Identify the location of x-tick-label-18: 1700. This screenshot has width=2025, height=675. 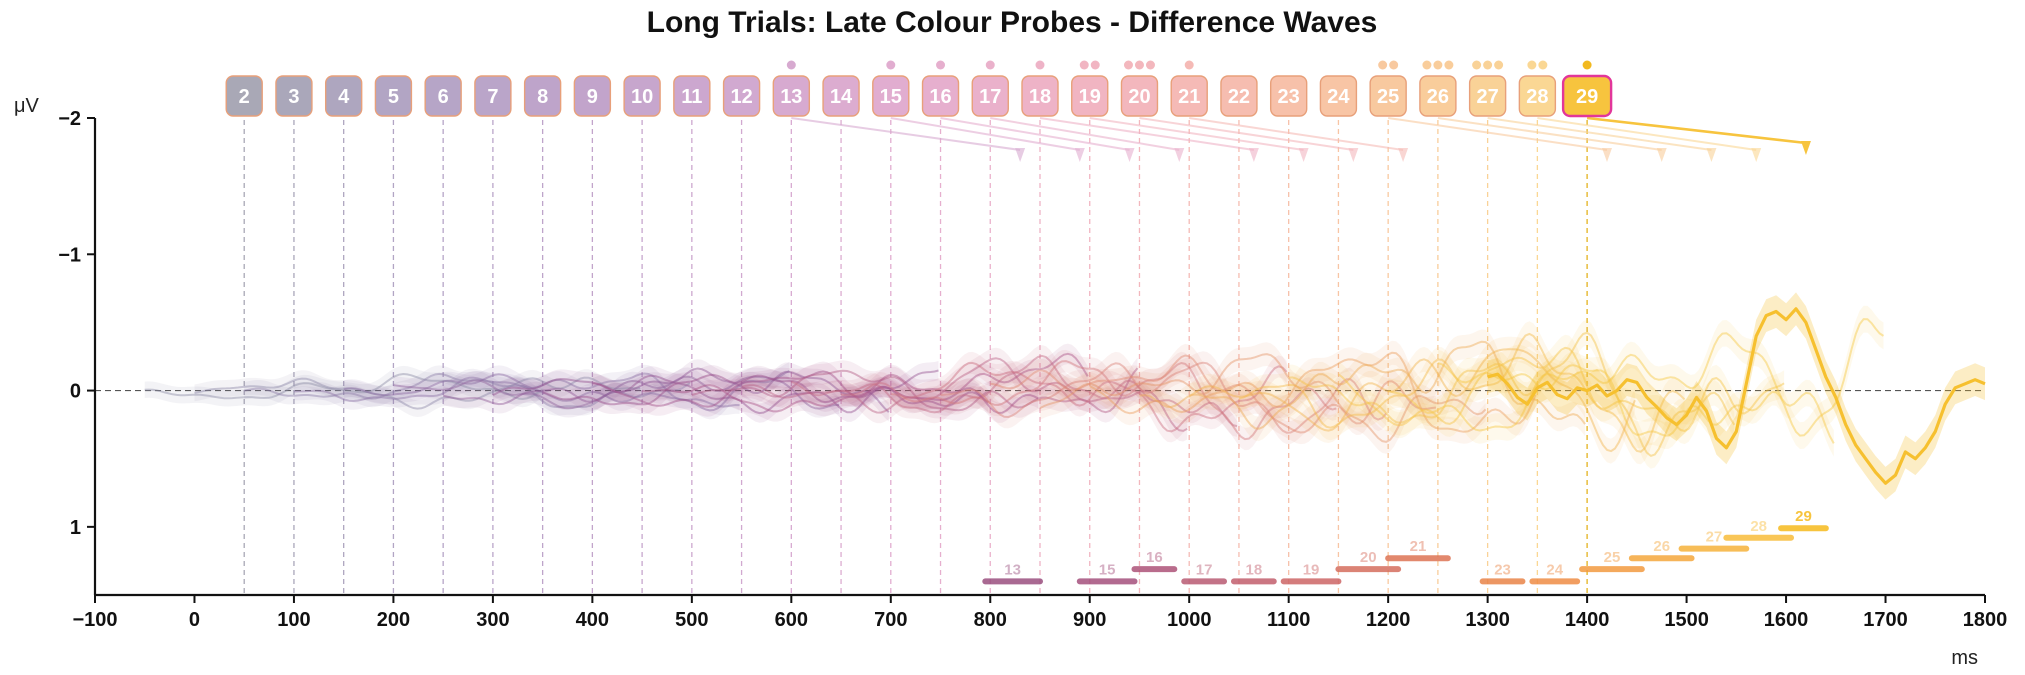
(1885, 620).